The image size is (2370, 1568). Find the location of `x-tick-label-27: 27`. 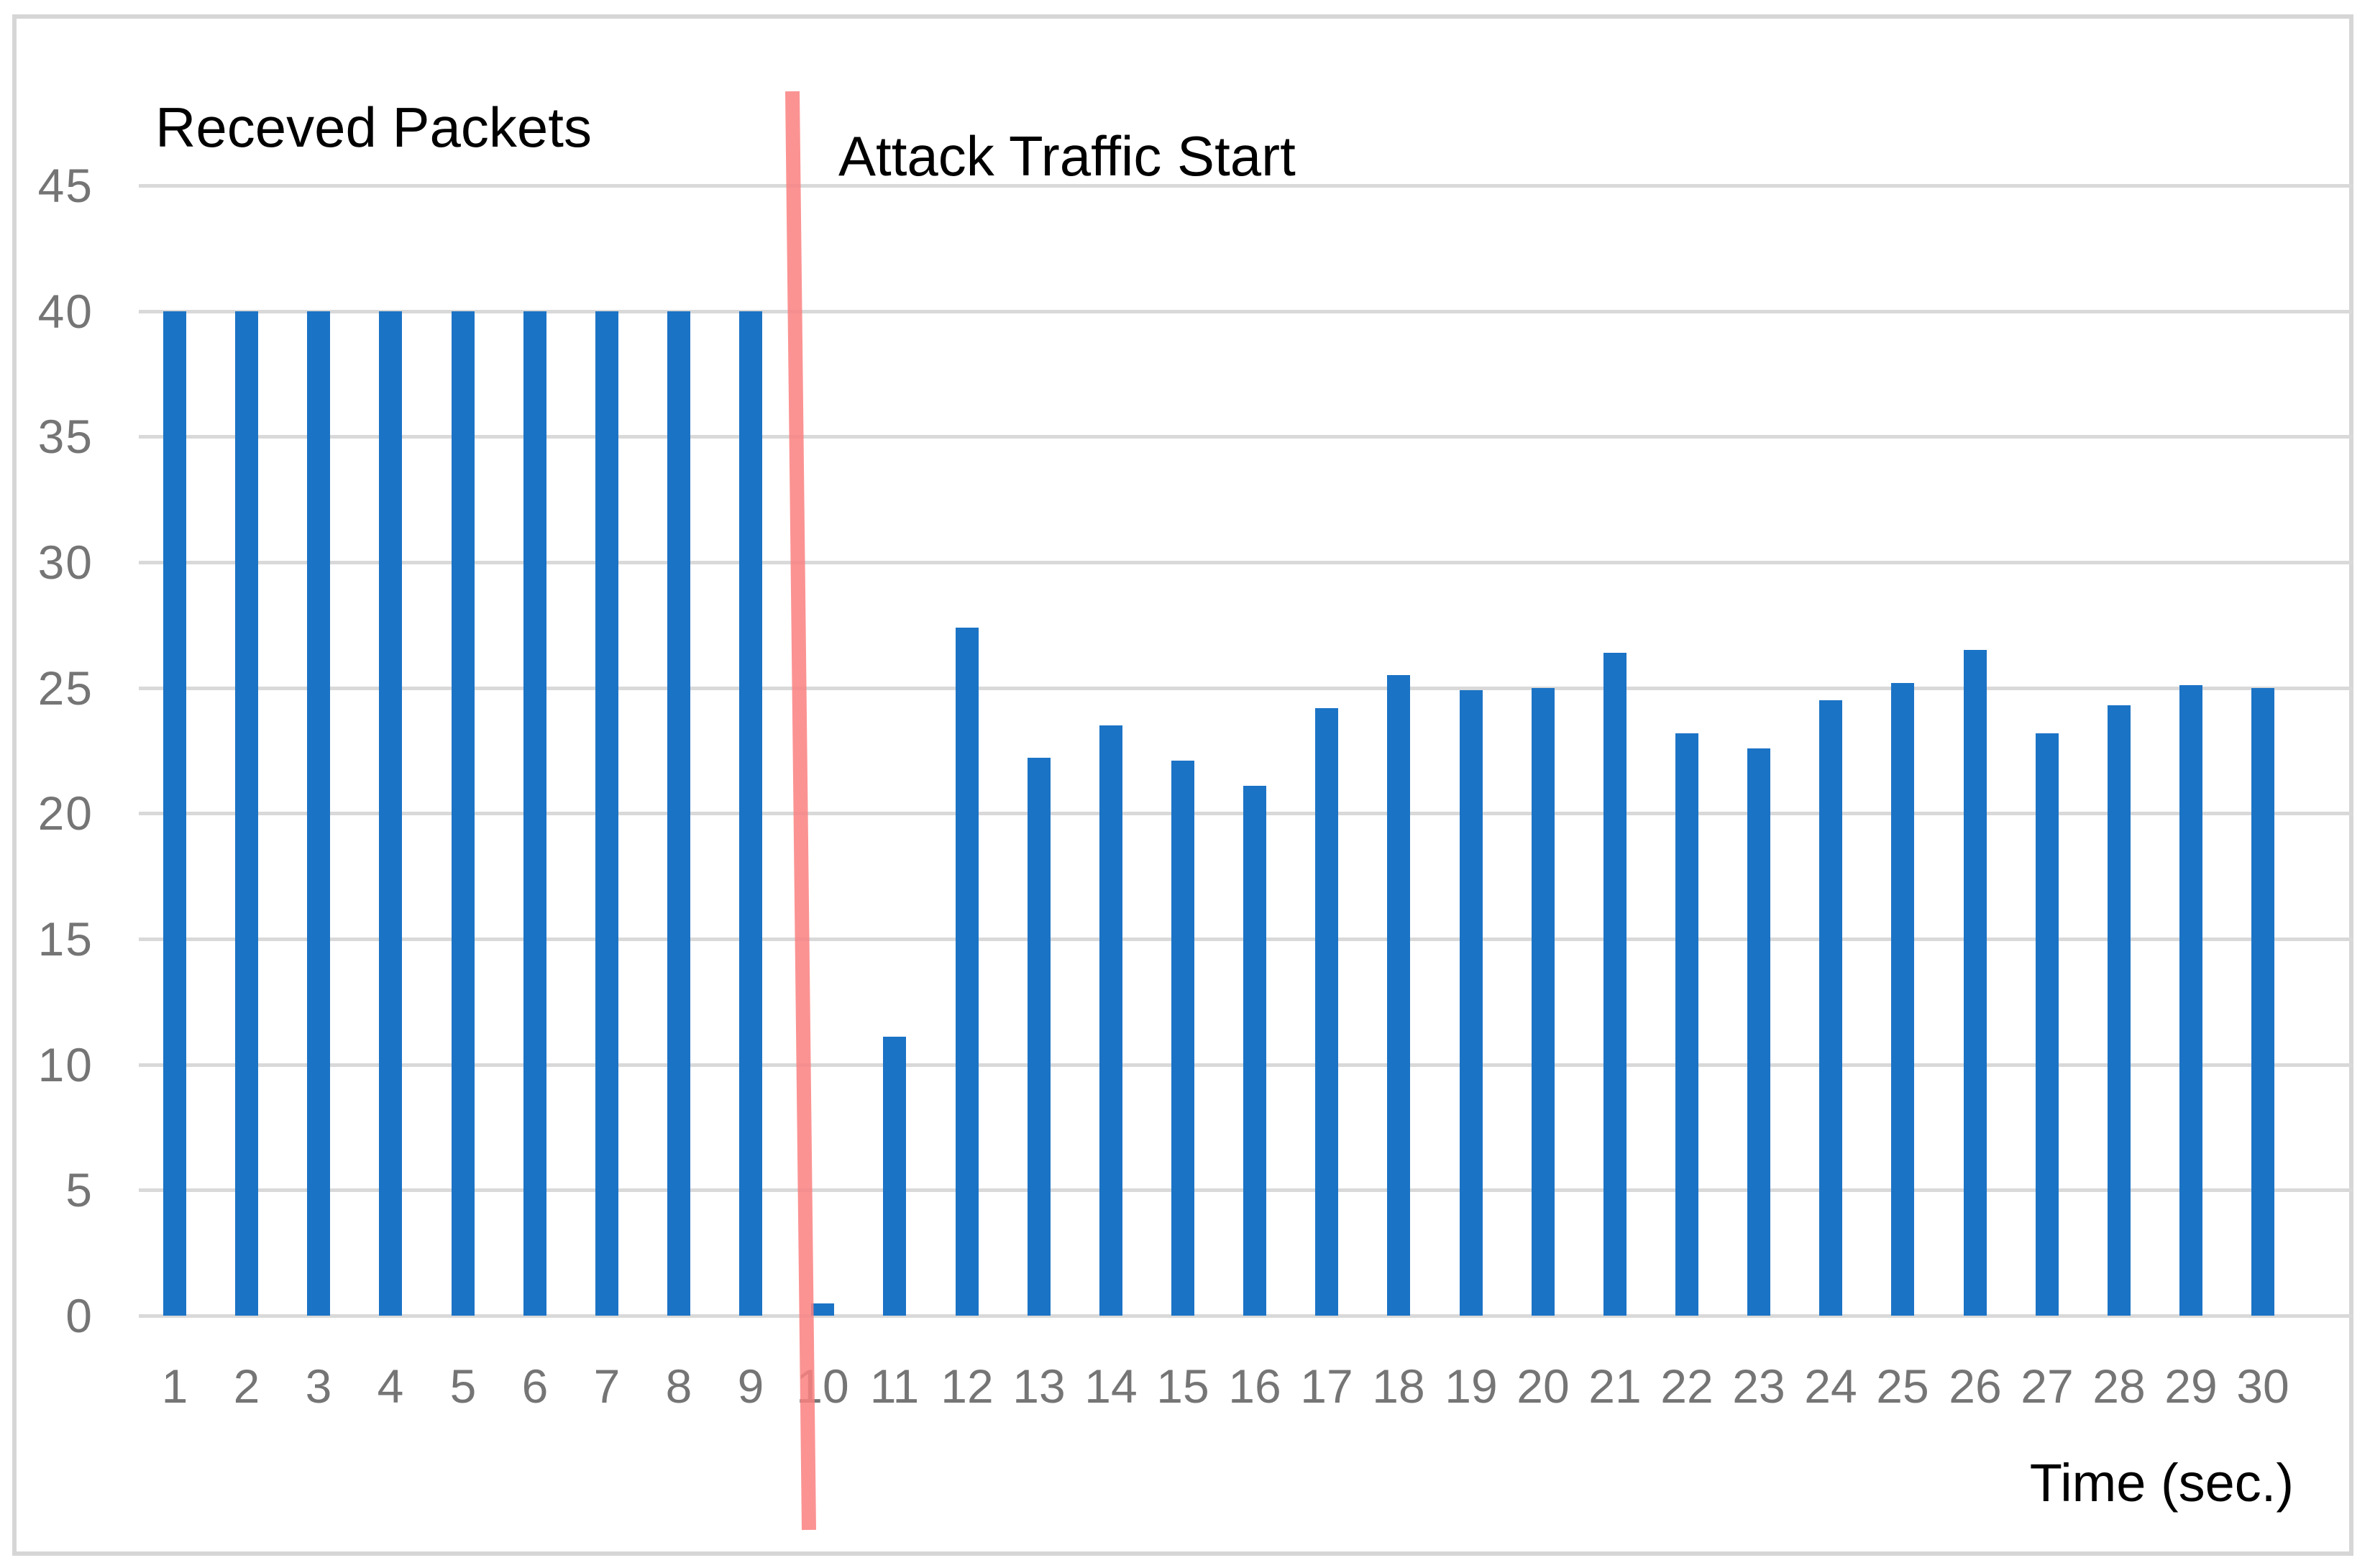

x-tick-label-27: 27 is located at coordinates (2047, 1386).